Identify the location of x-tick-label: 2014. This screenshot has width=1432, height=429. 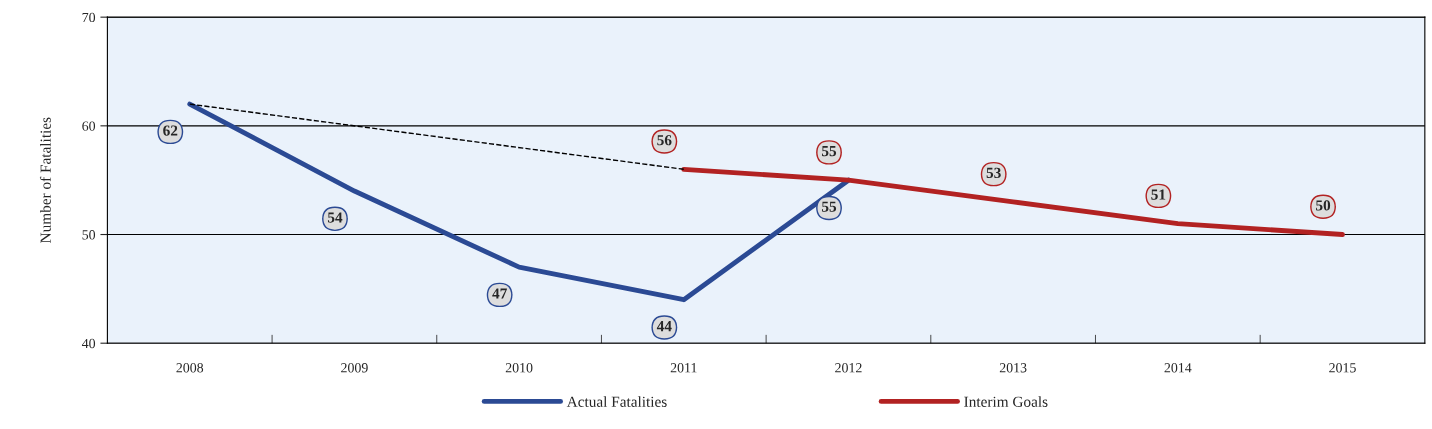
(1178, 368).